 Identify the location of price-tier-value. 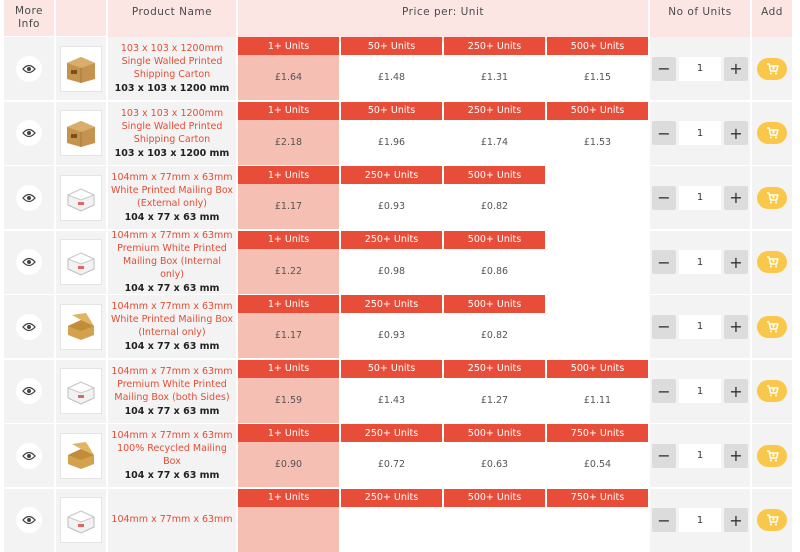
(391, 529).